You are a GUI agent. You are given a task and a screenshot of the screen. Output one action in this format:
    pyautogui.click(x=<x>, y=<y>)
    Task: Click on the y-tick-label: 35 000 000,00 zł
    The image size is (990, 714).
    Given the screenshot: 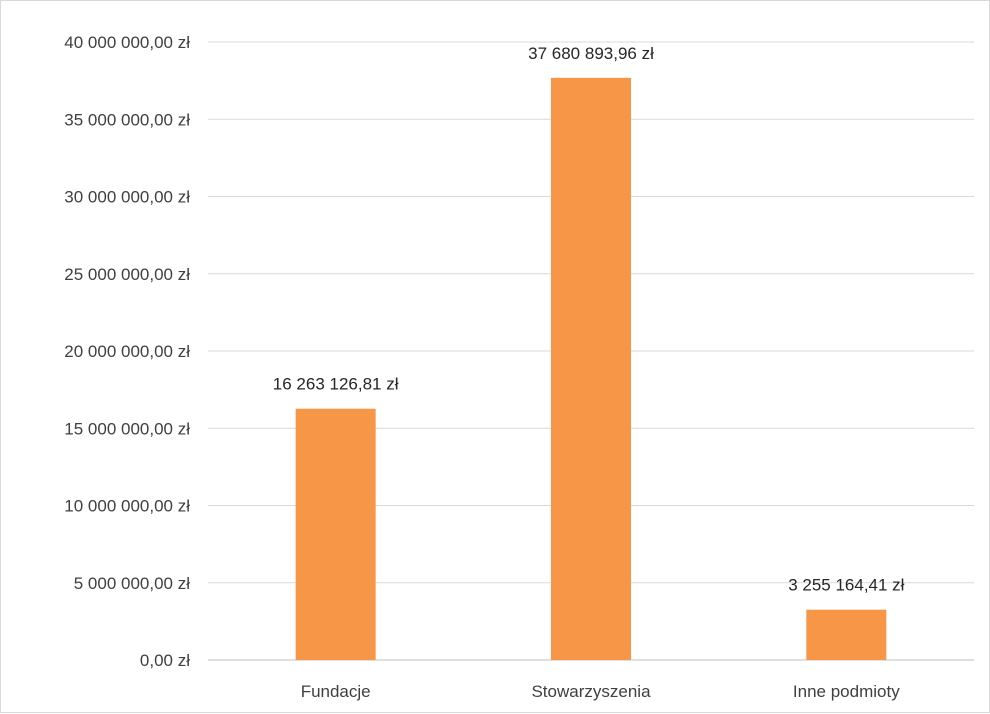 What is the action you would take?
    pyautogui.click(x=127, y=119)
    